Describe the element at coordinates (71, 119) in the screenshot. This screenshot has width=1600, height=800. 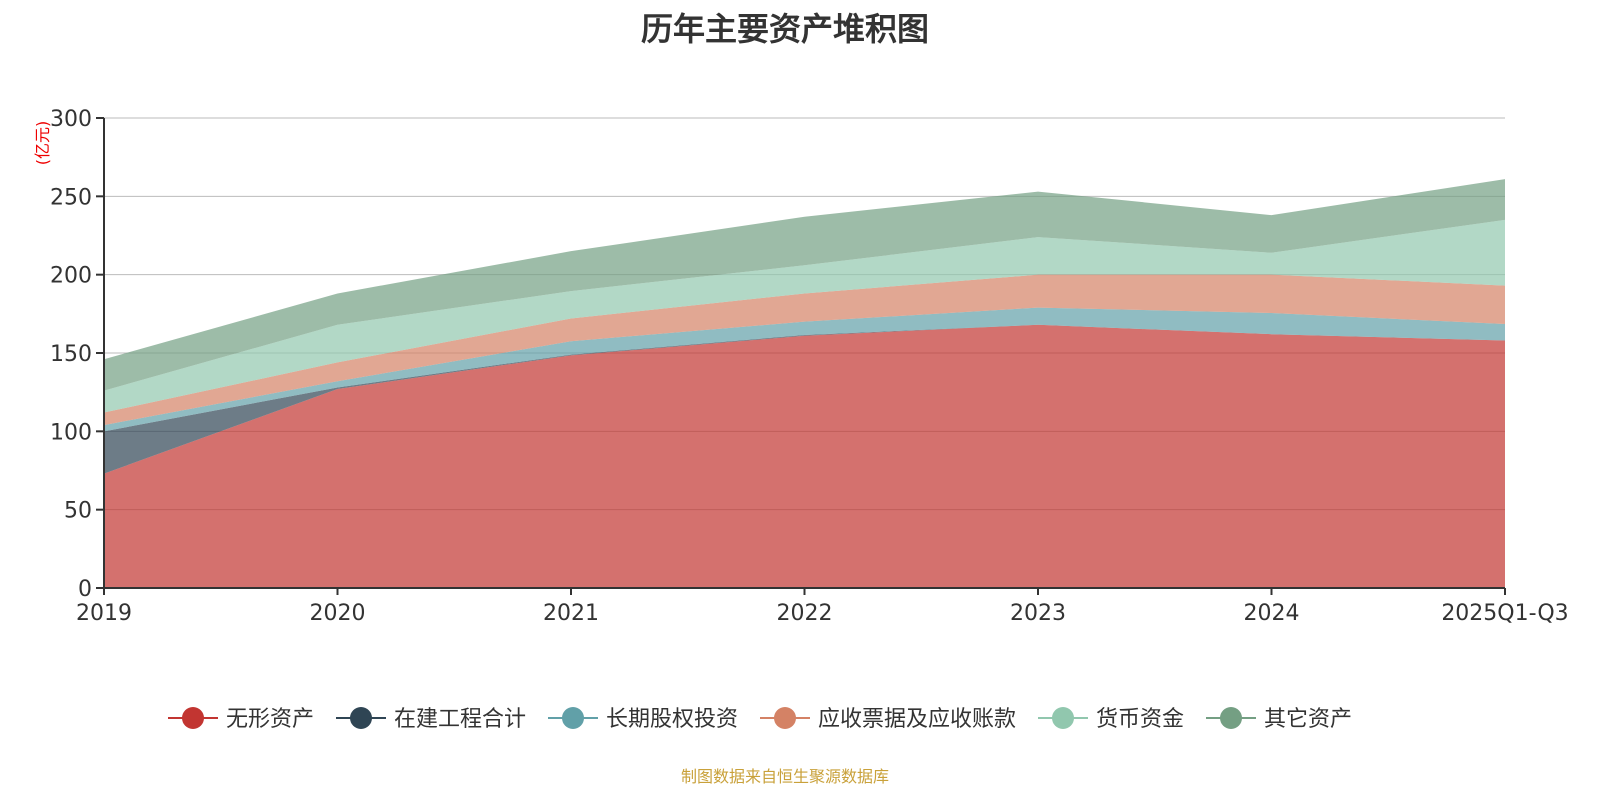
I see `y-tick-label: 300` at that location.